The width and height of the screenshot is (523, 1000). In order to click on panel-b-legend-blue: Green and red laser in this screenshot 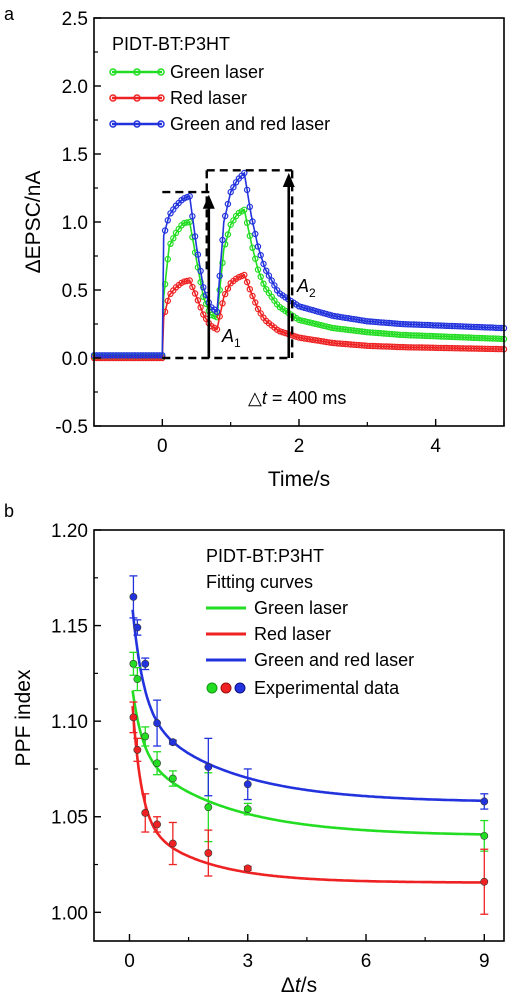, I will do `click(310, 660)`.